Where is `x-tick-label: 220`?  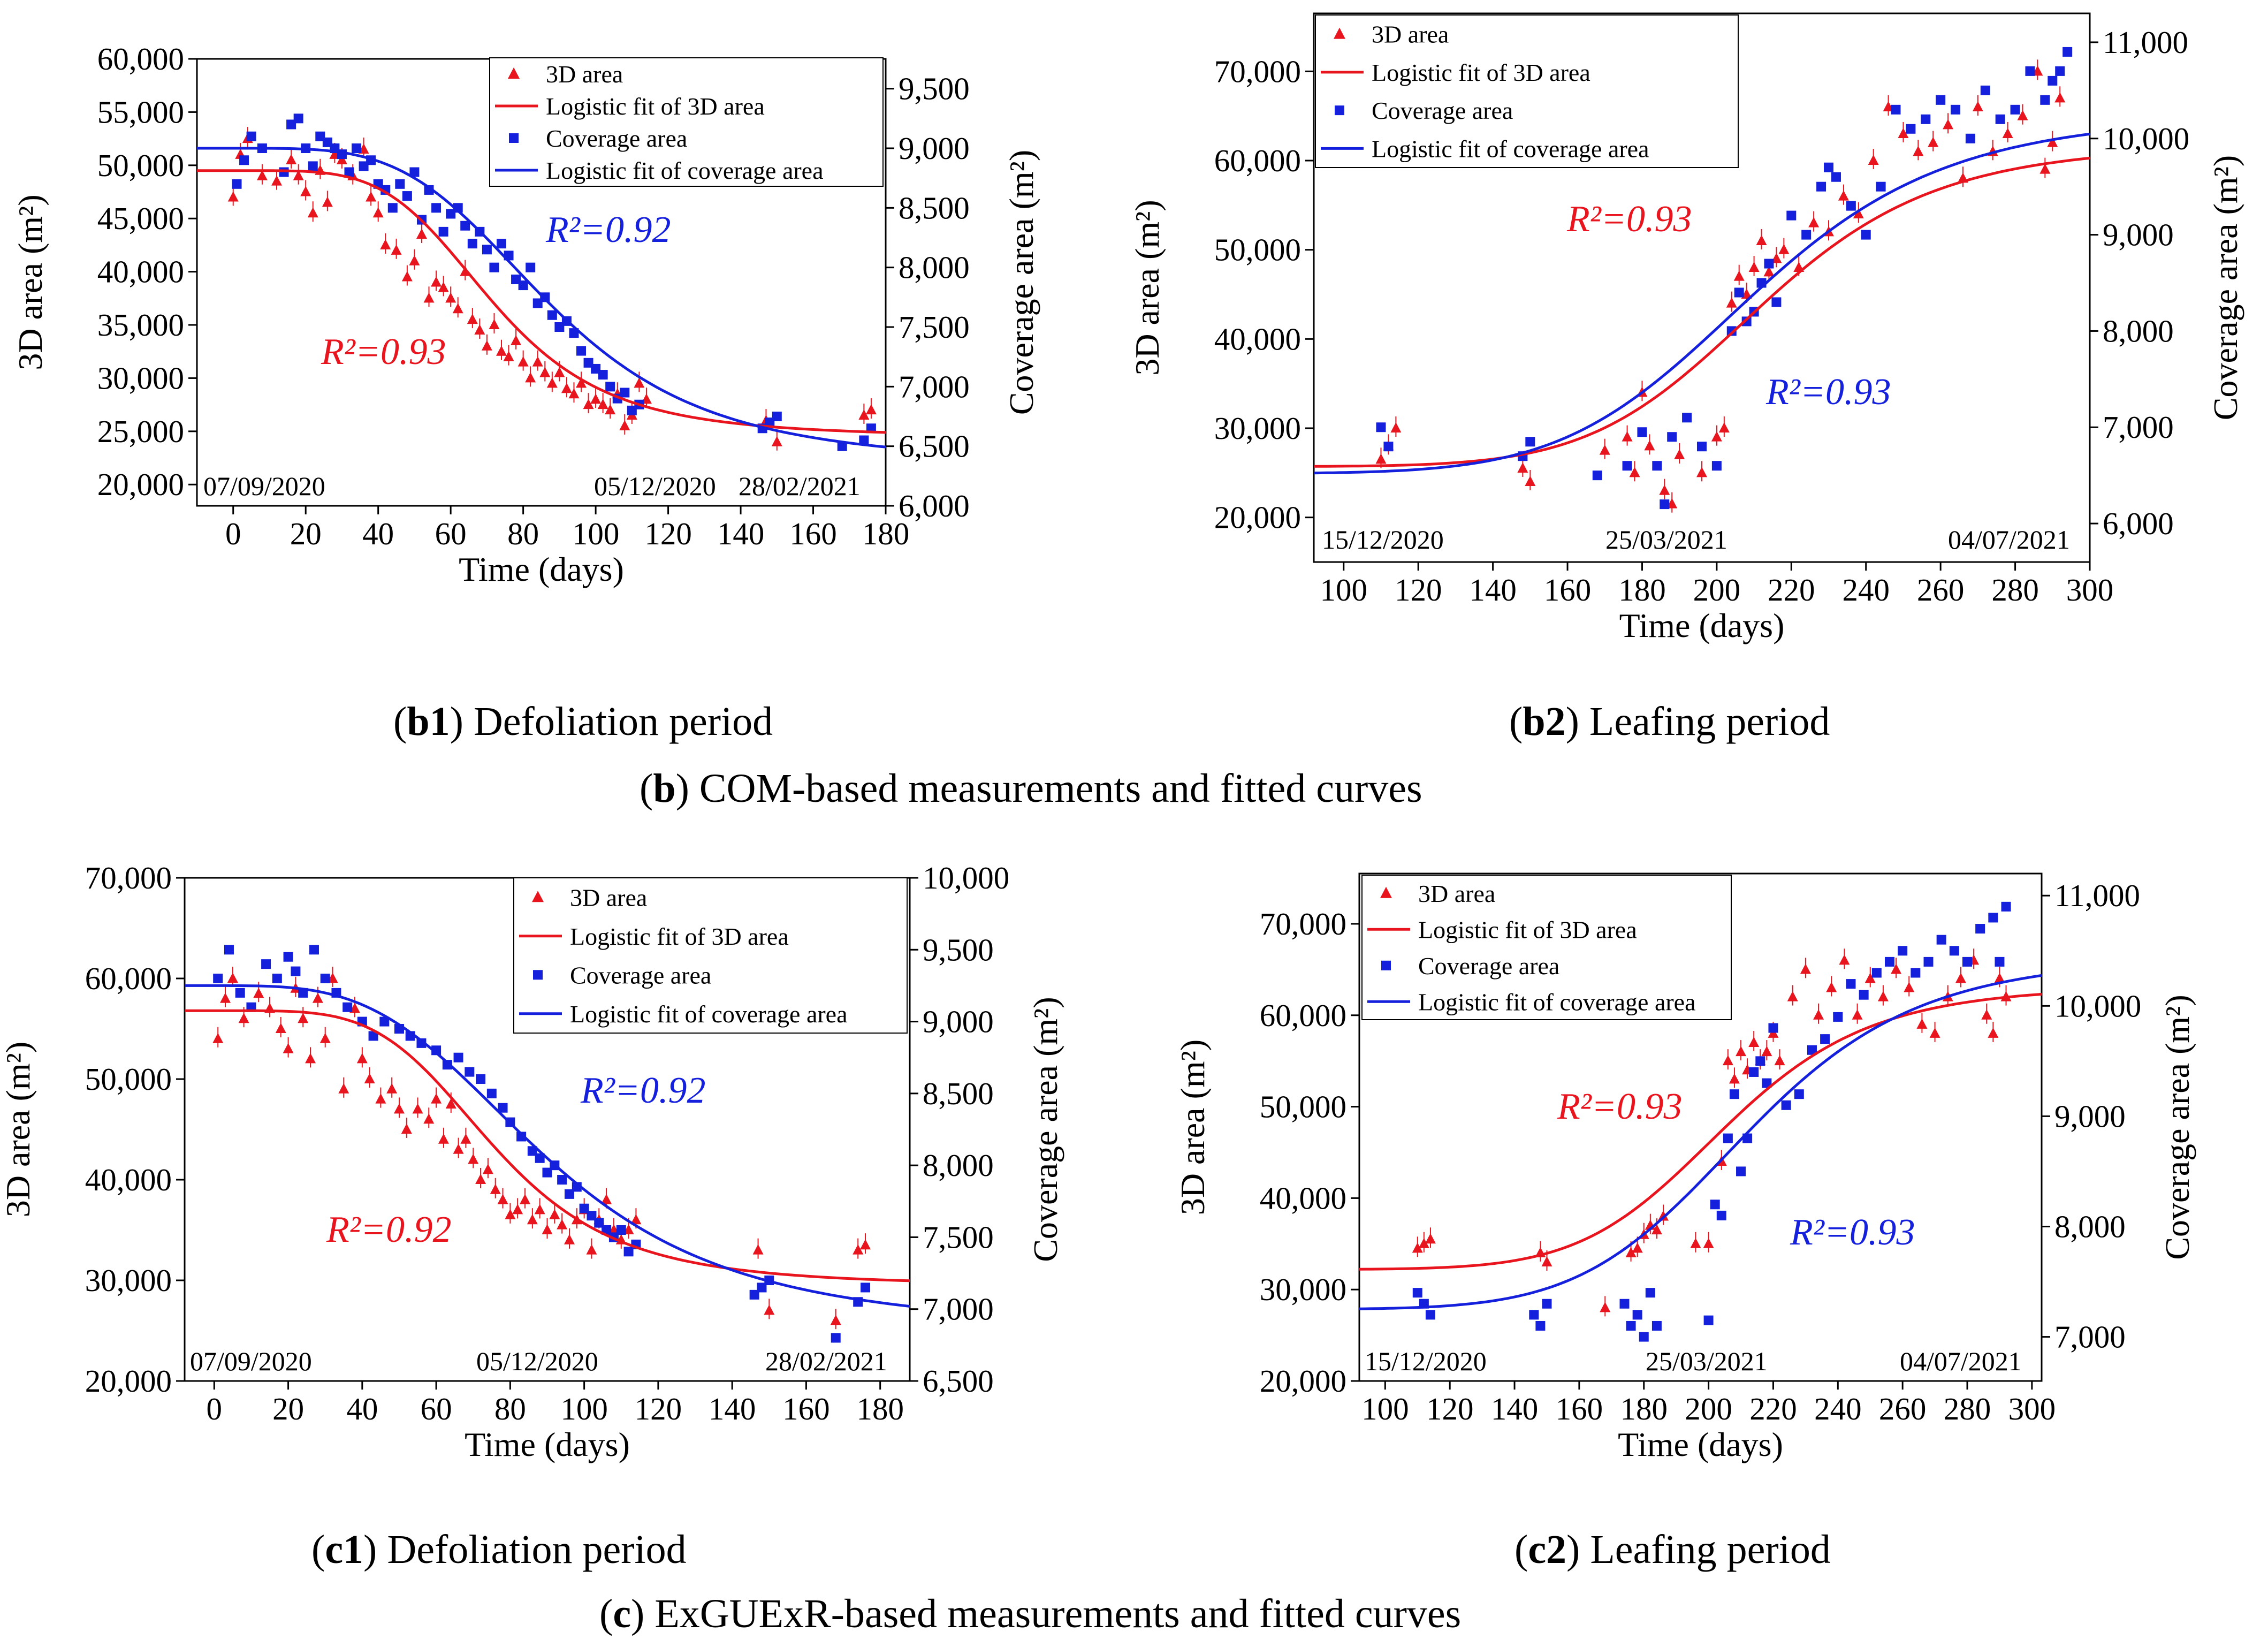 x-tick-label: 220 is located at coordinates (1773, 1408).